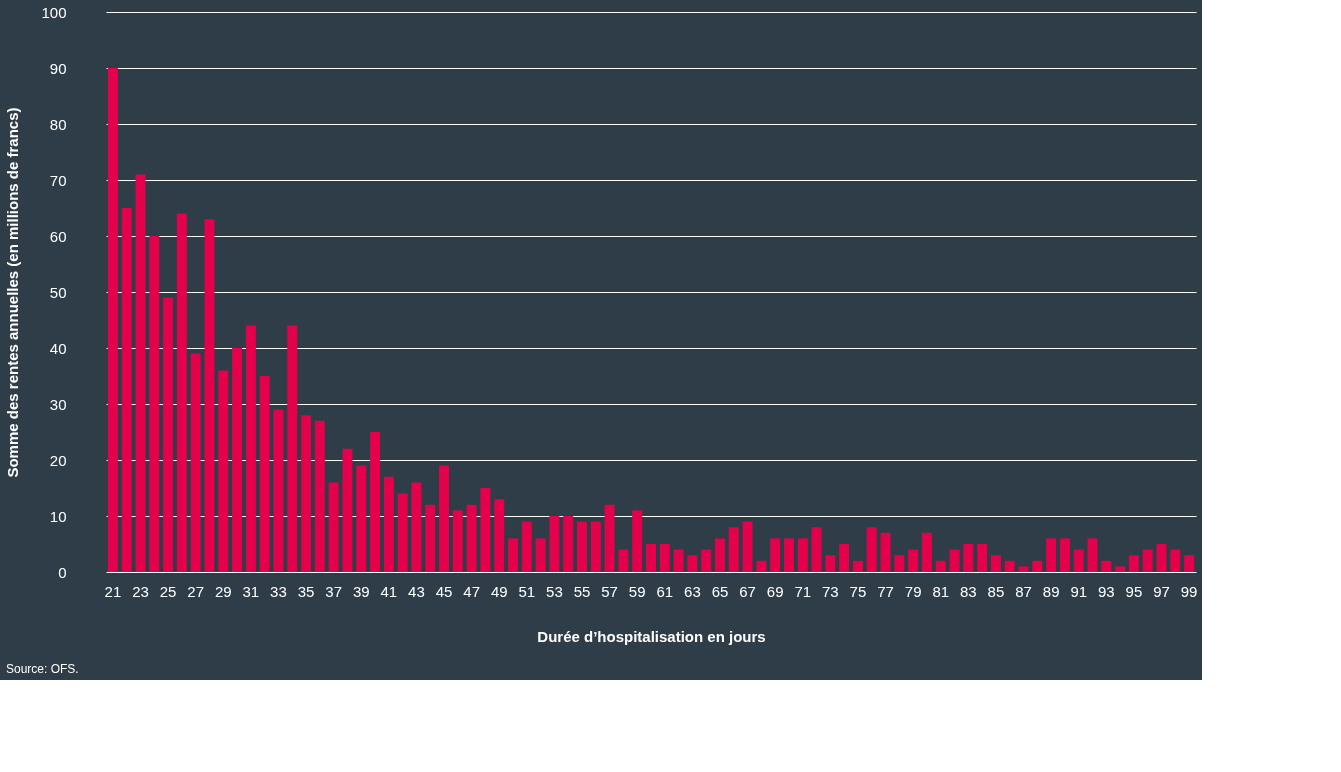  I want to click on x-tick-label: 27, so click(196, 591).